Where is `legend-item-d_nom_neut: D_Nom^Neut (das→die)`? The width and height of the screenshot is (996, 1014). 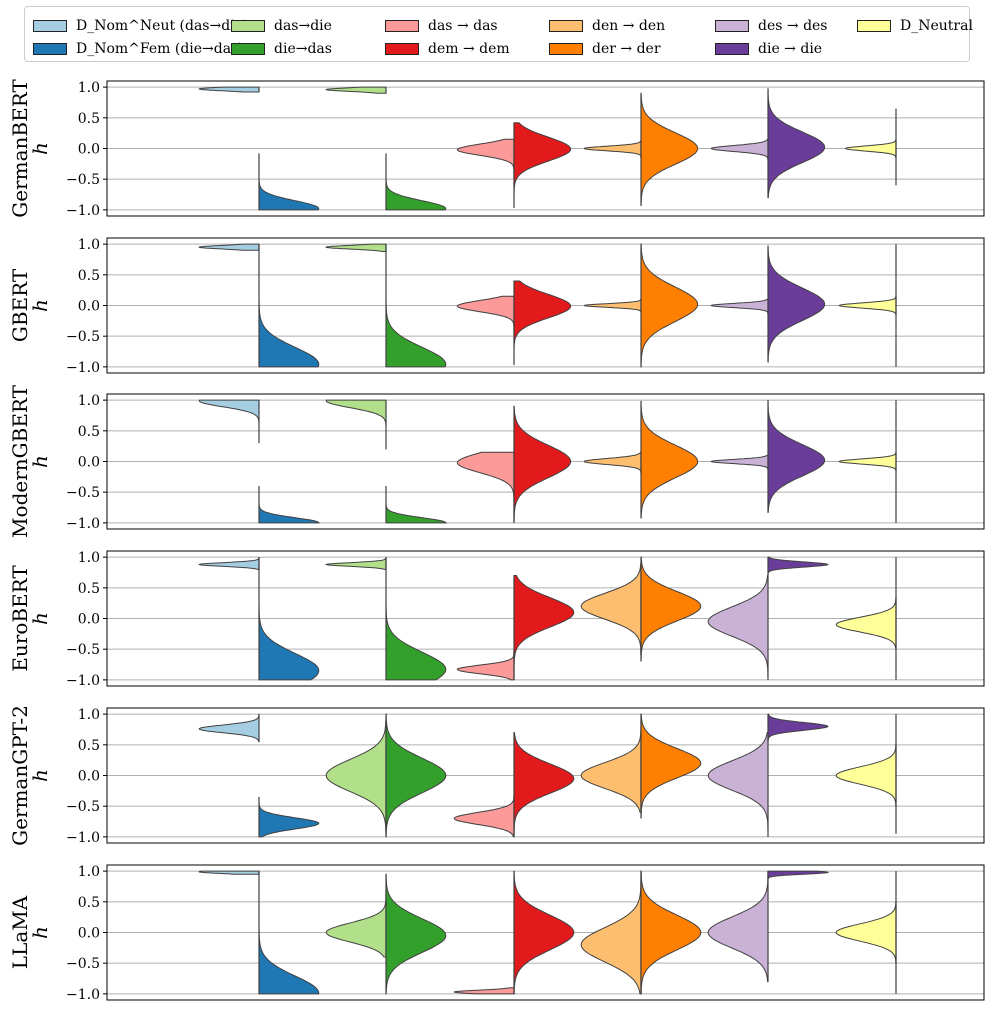
legend-item-d_nom_neut: D_Nom^Neut (das→die) is located at coordinates (140, 26).